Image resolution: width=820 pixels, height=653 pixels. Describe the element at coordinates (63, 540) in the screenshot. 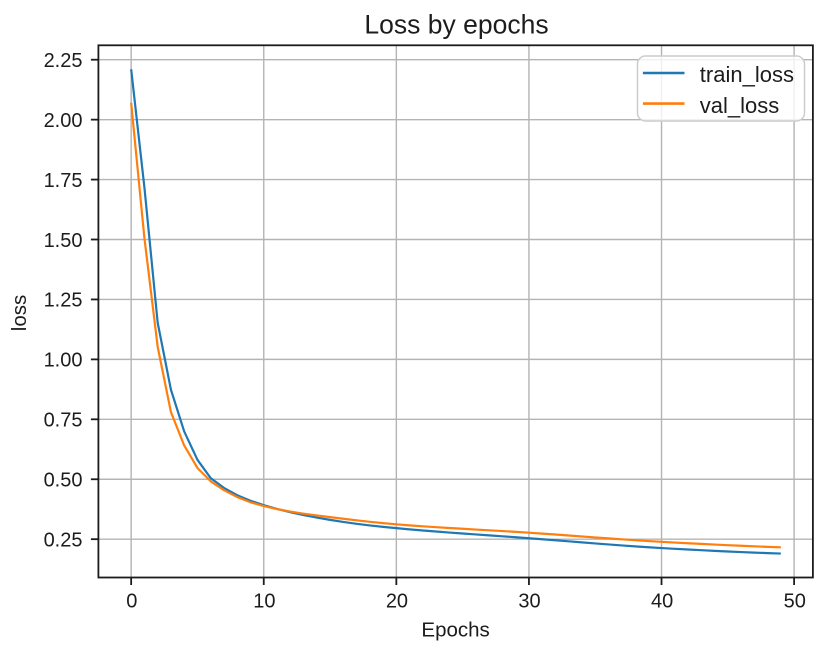

I see `svg-text: 0.25` at that location.